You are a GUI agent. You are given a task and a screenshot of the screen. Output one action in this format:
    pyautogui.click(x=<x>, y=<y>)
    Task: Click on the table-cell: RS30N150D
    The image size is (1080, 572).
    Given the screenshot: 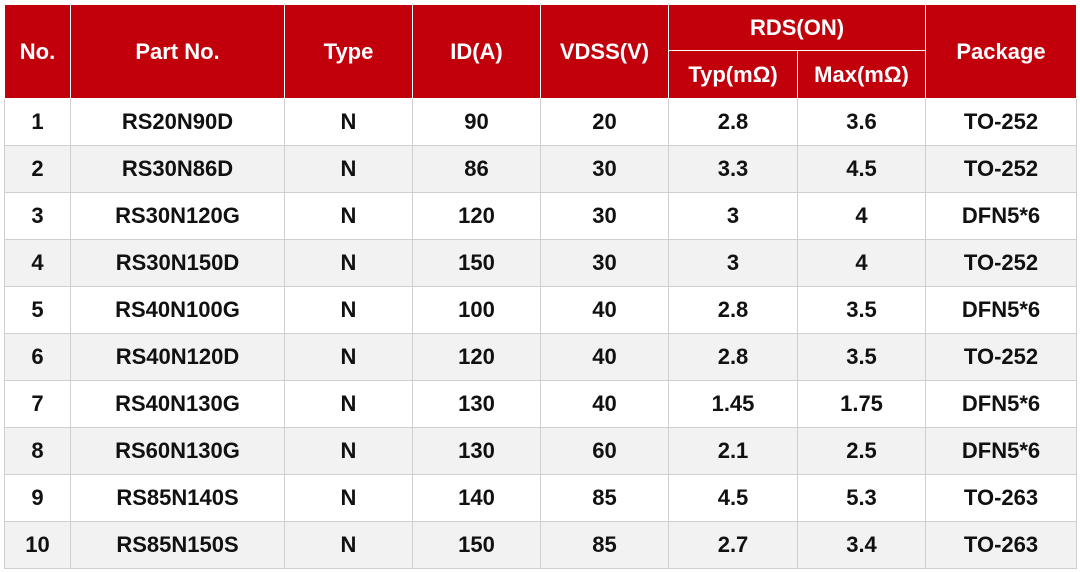 What is the action you would take?
    pyautogui.click(x=177, y=263)
    